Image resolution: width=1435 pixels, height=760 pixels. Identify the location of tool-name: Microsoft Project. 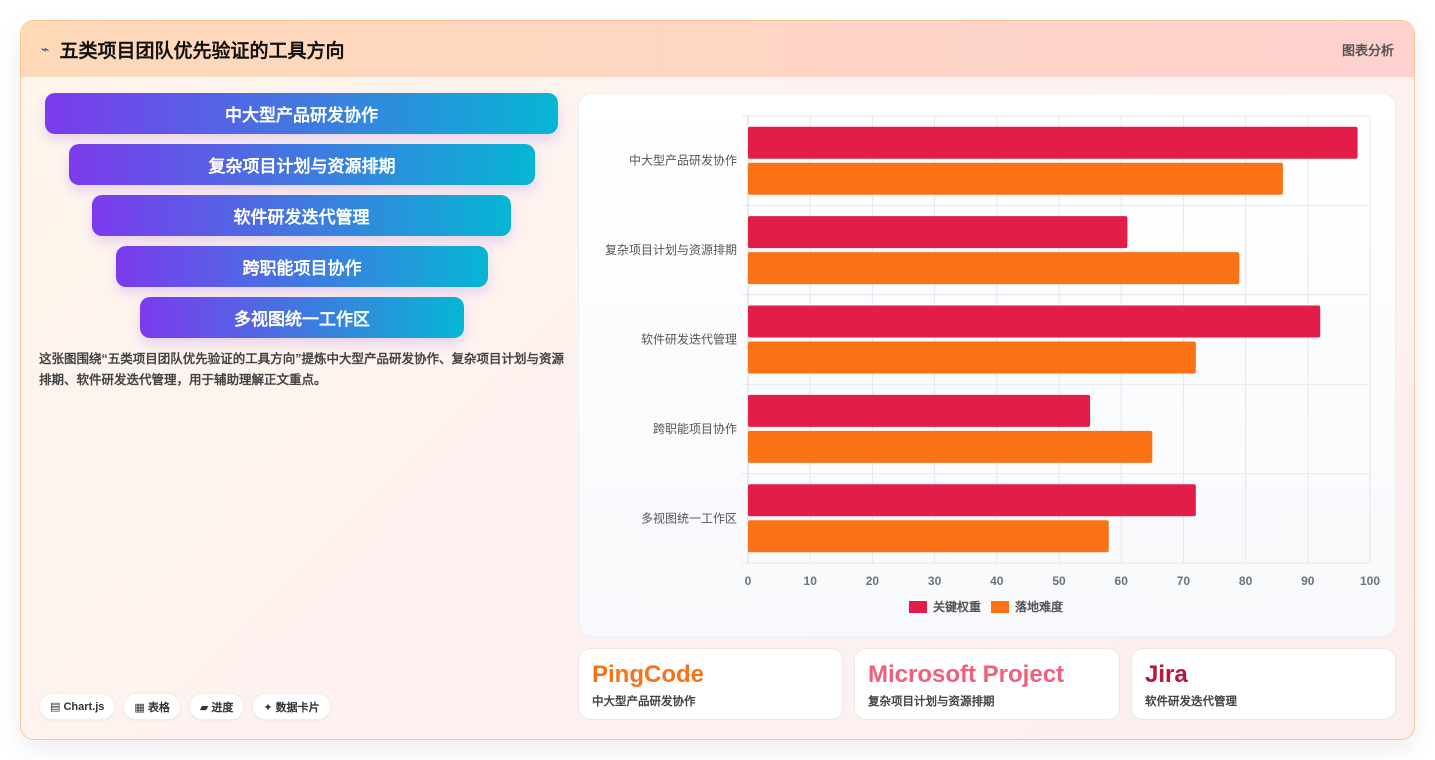
(966, 674).